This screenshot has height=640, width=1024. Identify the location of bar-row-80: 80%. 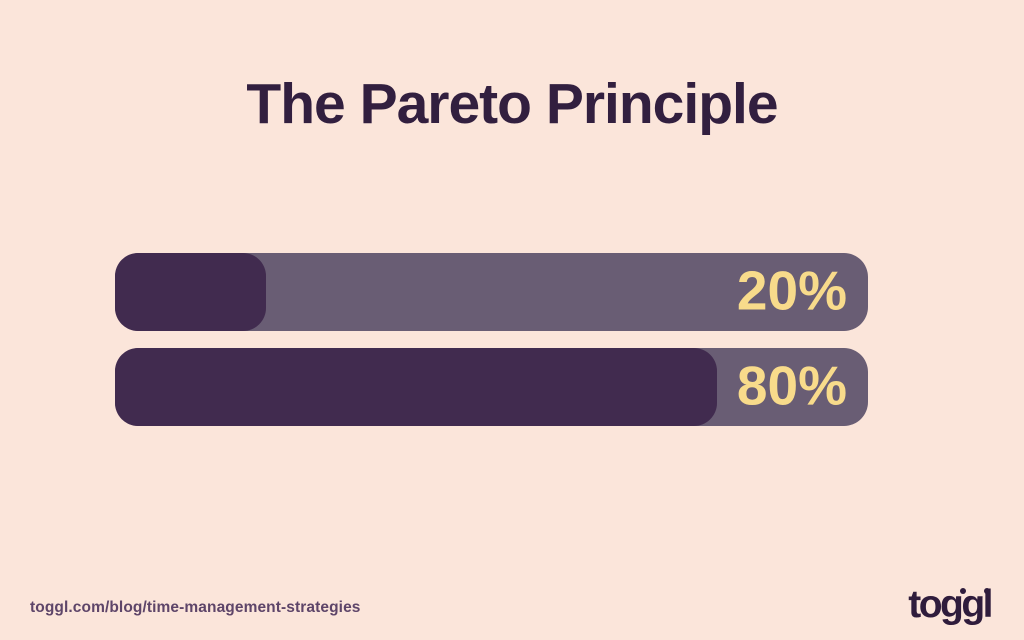
(491, 387).